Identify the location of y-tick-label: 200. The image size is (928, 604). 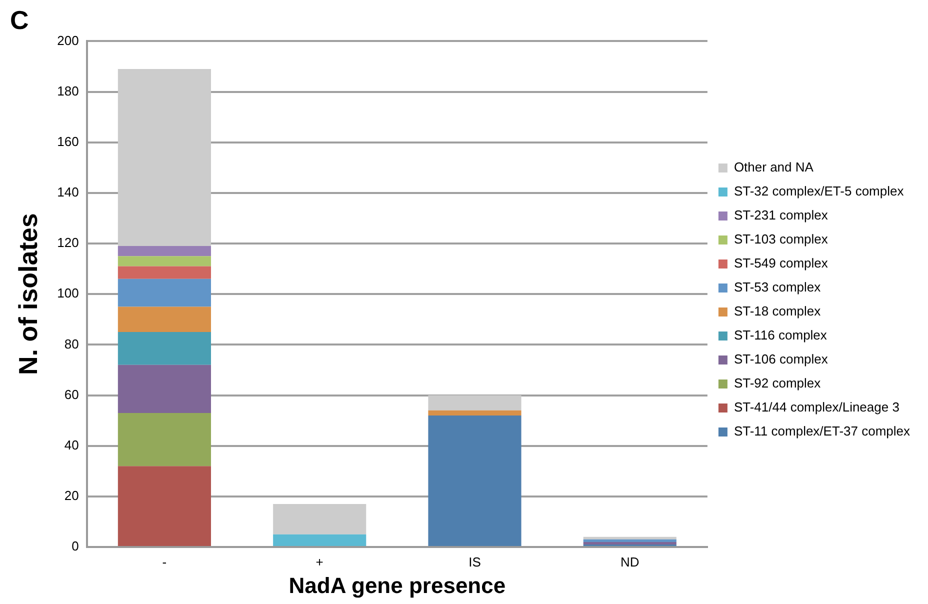
(68, 40).